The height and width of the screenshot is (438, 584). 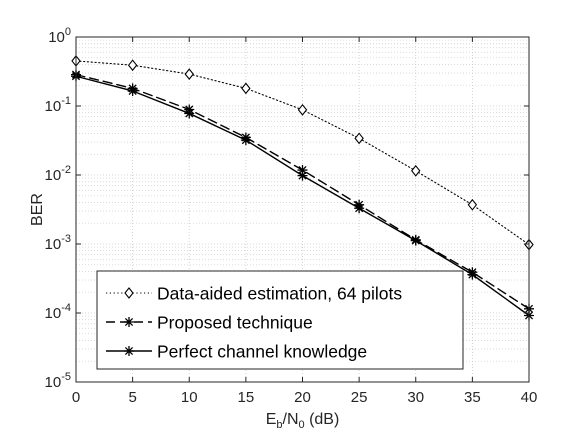 I want to click on y-axis-label: BER, so click(x=37, y=209).